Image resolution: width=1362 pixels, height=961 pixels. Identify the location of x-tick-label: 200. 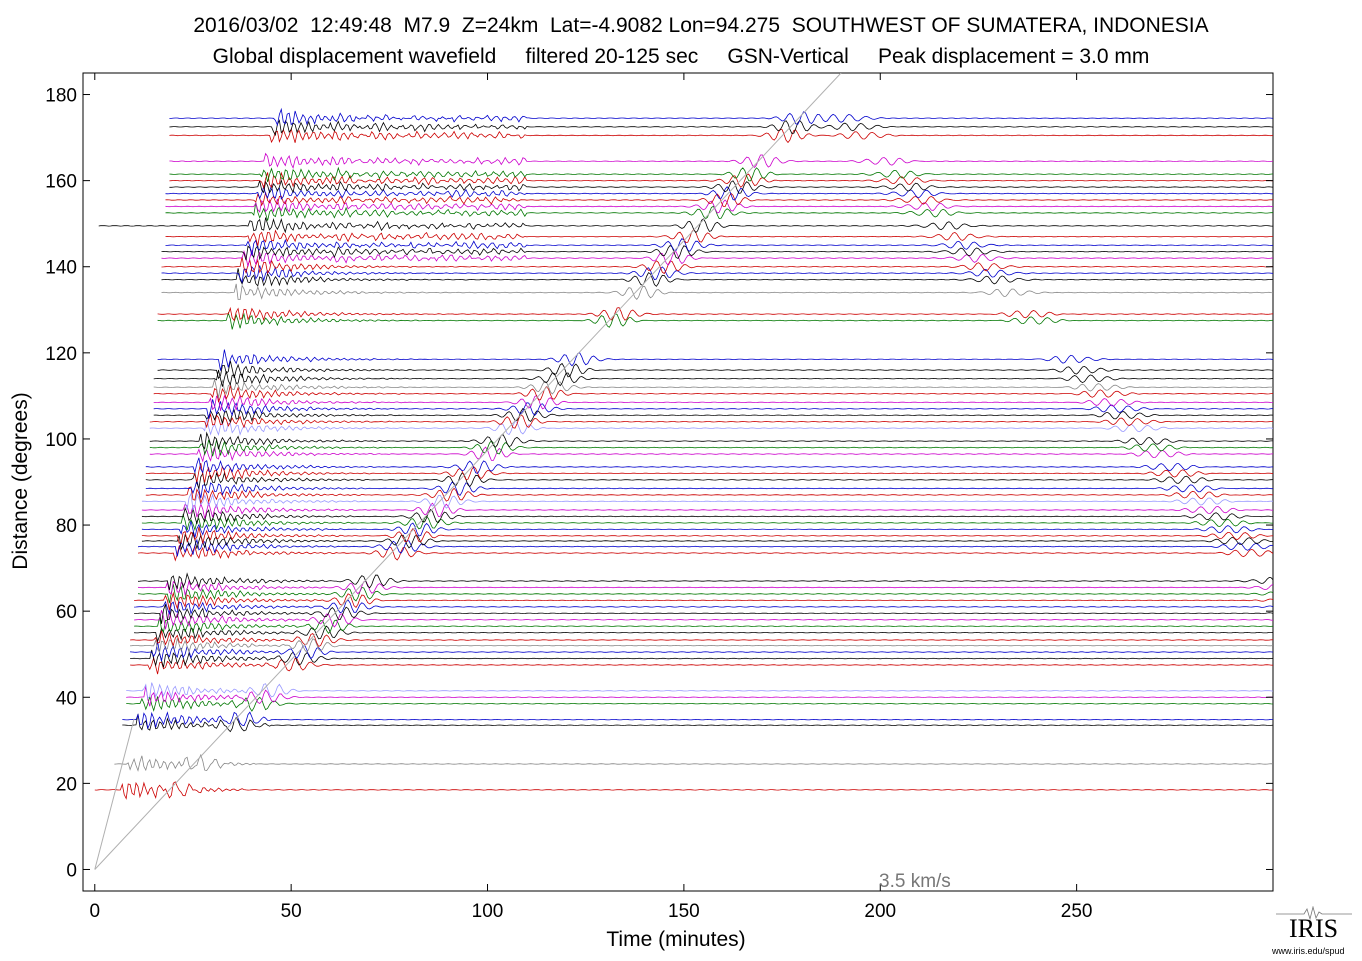
(880, 911).